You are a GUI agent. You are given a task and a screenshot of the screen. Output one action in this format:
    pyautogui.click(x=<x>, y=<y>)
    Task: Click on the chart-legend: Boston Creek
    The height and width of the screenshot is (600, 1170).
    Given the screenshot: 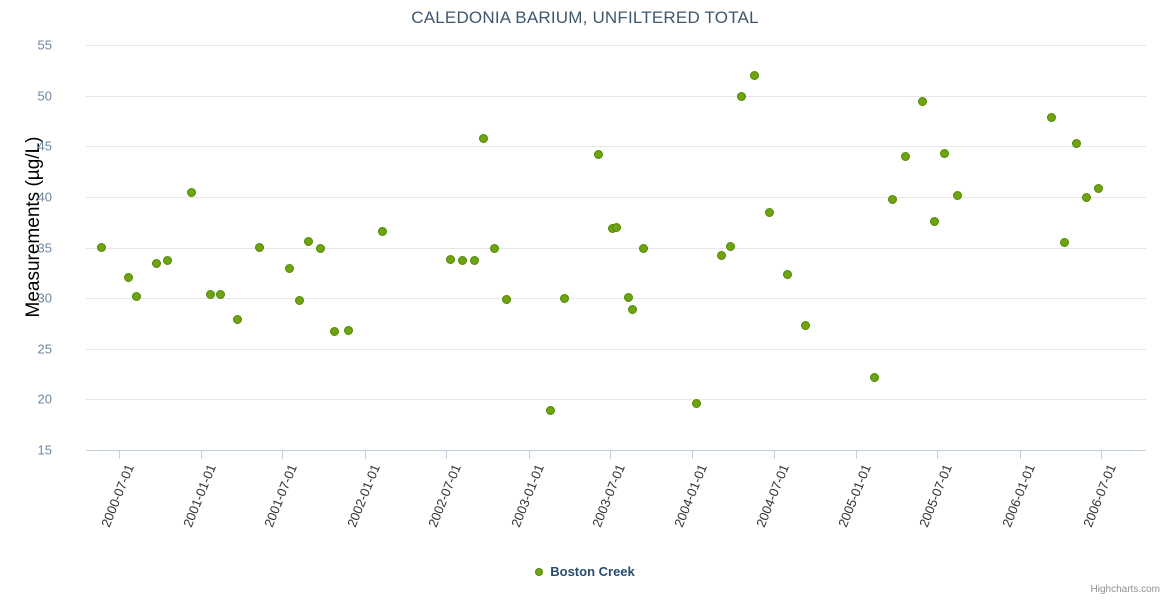 What is the action you would take?
    pyautogui.click(x=585, y=571)
    